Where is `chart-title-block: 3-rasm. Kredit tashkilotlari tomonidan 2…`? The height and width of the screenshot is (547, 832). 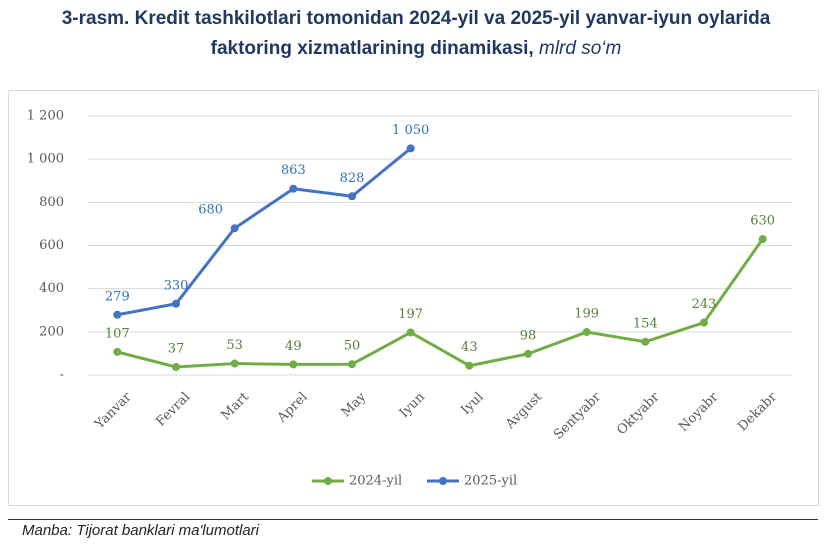 chart-title-block: 3-rasm. Kredit tashkilotlari tomonidan 2… is located at coordinates (416, 34).